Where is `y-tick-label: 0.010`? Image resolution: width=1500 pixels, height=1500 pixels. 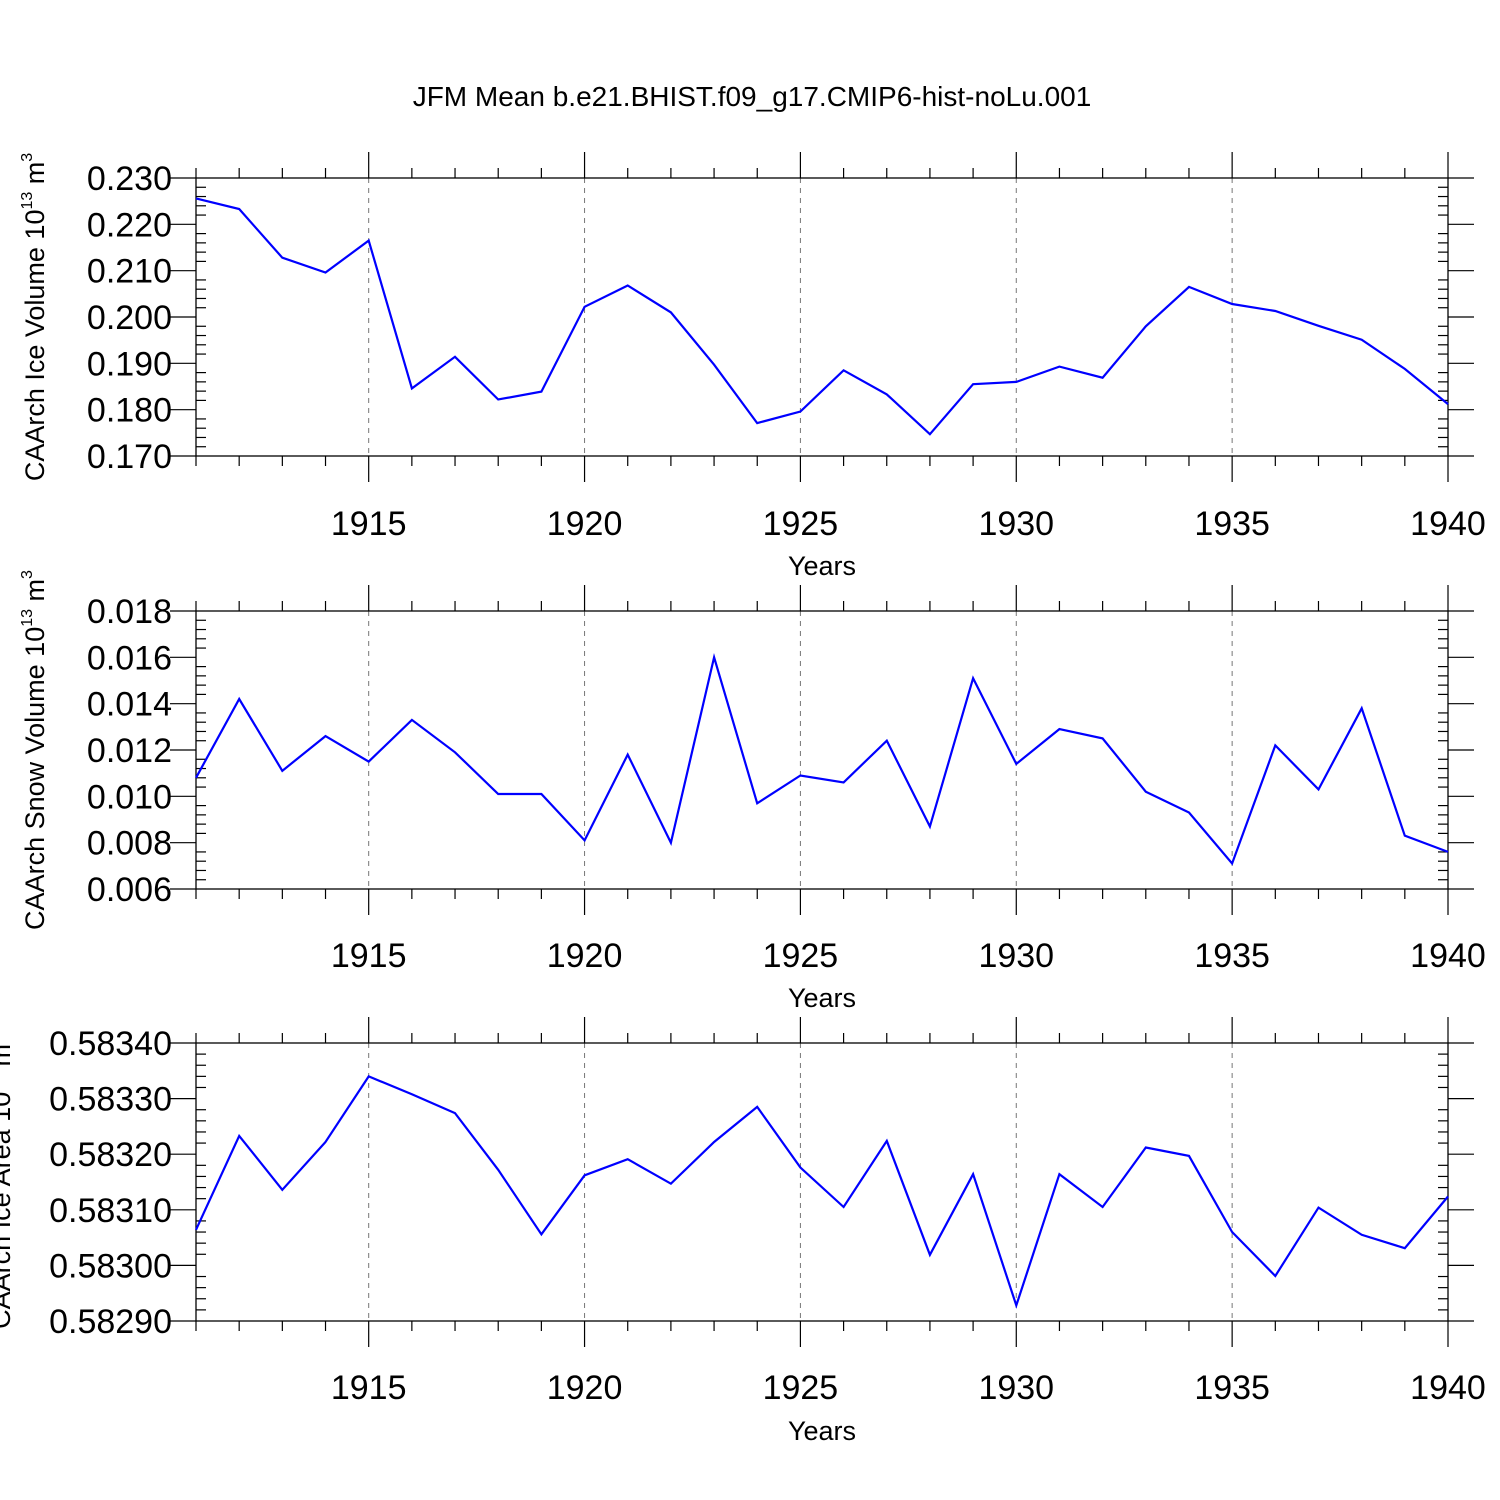 y-tick-label: 0.010 is located at coordinates (129, 797).